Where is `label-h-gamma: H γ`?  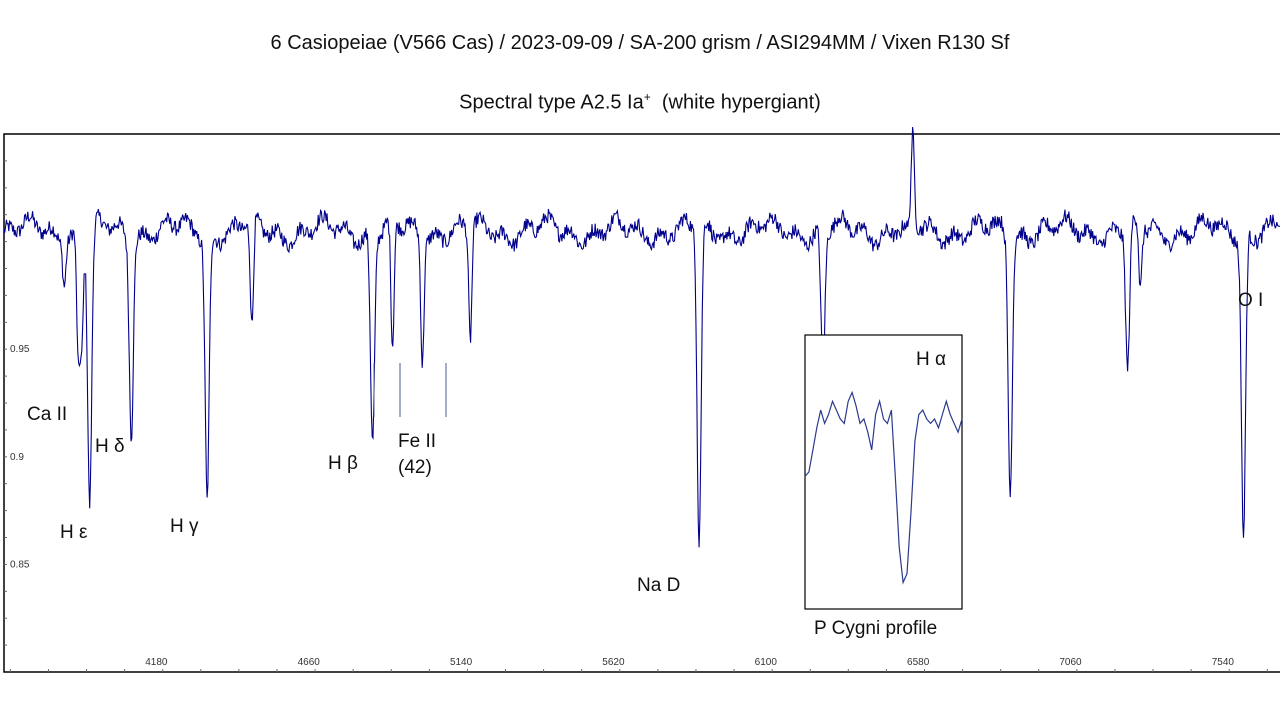
label-h-gamma: H γ is located at coordinates (184, 526).